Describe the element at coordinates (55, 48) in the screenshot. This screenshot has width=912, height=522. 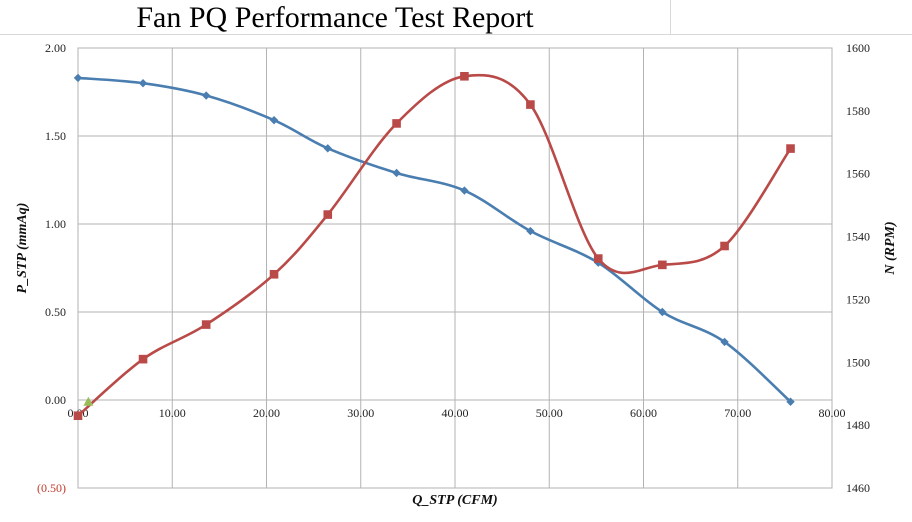
I see `y-tick-label: 2.00` at that location.